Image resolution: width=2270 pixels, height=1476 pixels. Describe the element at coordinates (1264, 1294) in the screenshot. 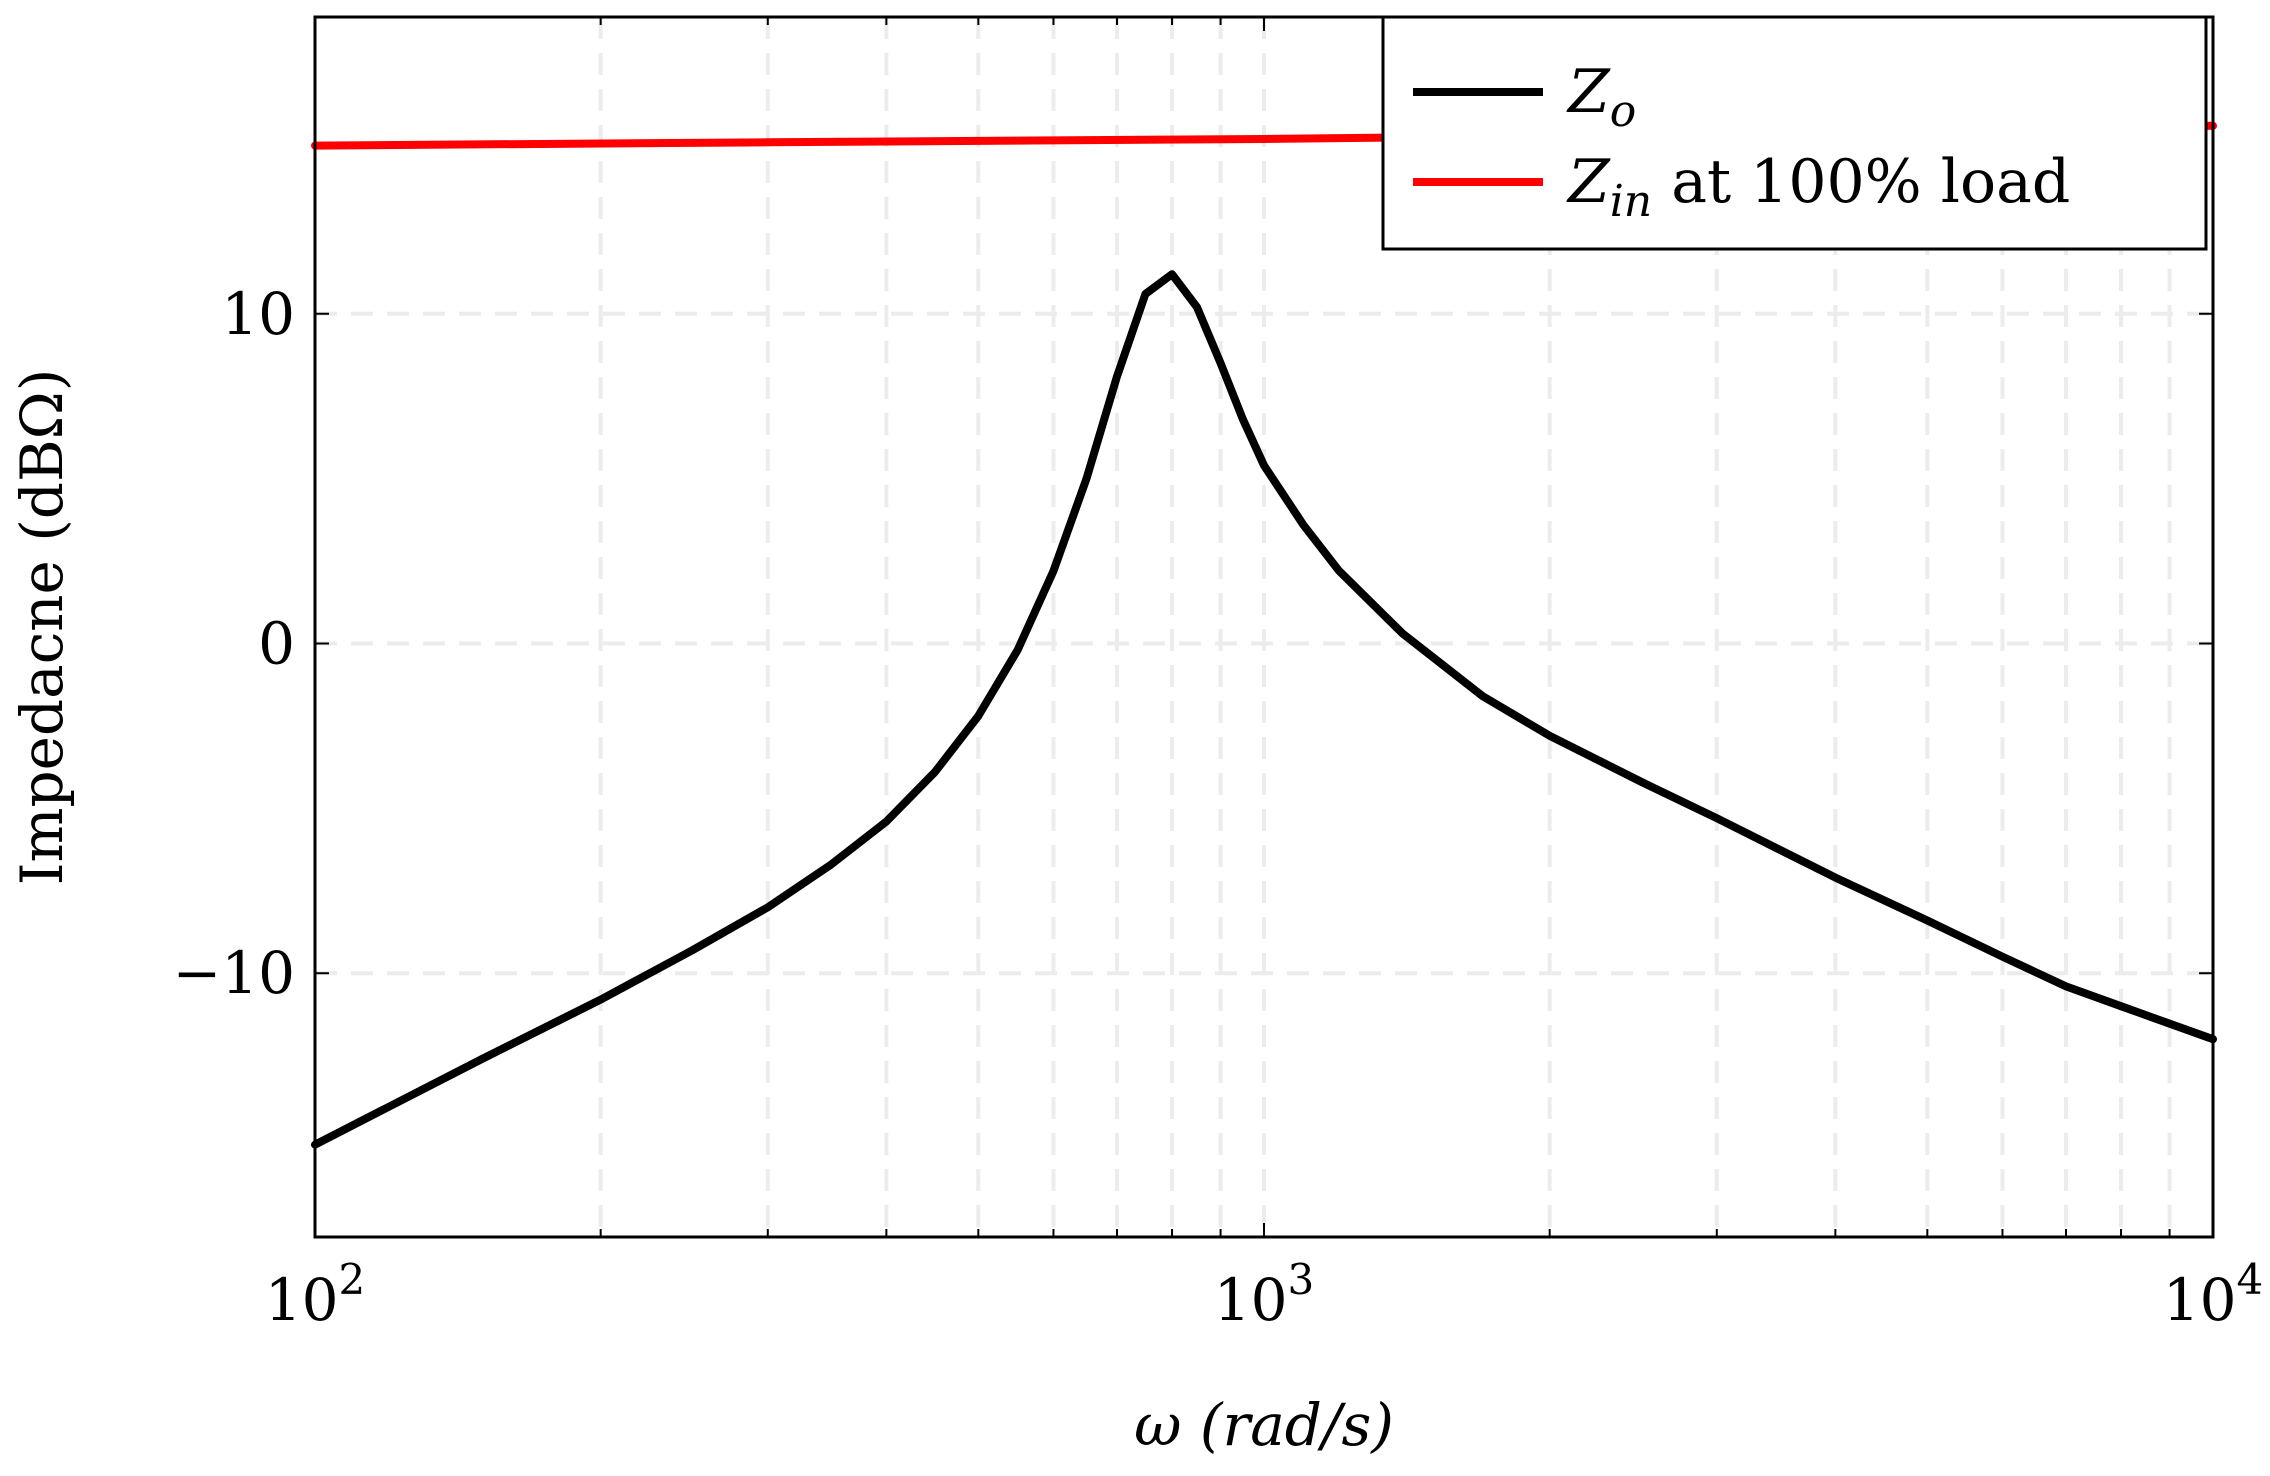

I see `x-tick-label: 10³` at that location.